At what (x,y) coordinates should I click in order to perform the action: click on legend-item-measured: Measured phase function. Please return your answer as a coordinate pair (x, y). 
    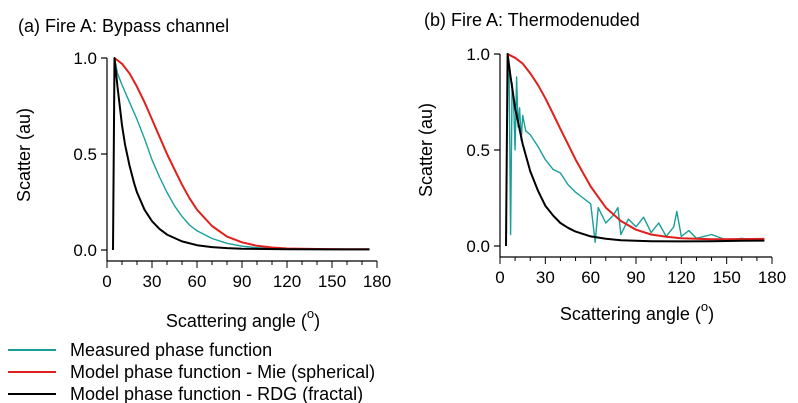
    Looking at the image, I should click on (140, 350).